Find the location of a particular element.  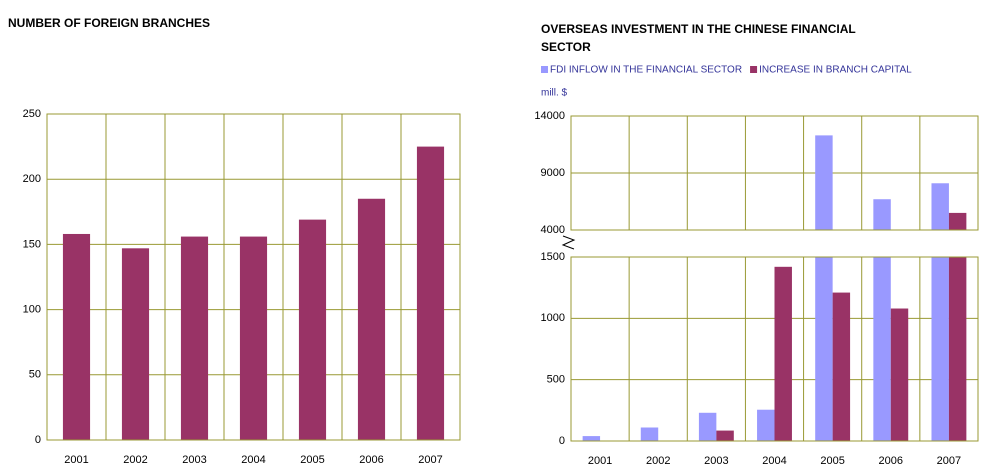

legend-label: FDI INFLOW IN THE FINANCIAL SECTOR is located at coordinates (646, 70).